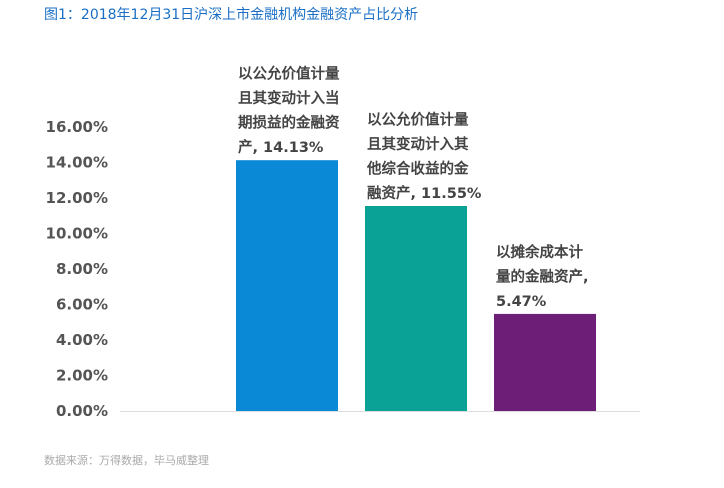 The height and width of the screenshot is (488, 724). I want to click on y-tick-label: 8.00%, so click(82, 269).